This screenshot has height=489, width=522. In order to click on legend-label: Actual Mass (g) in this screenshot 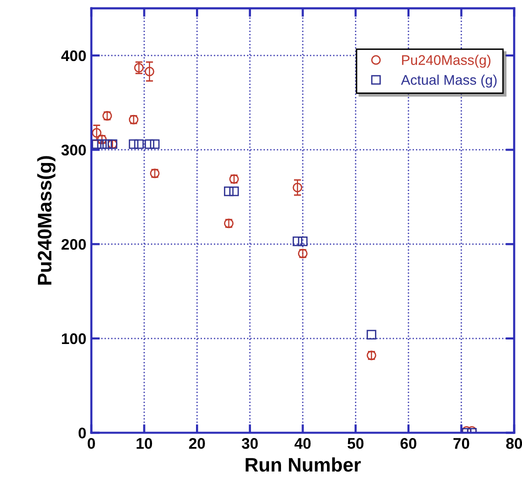, I will do `click(449, 81)`.